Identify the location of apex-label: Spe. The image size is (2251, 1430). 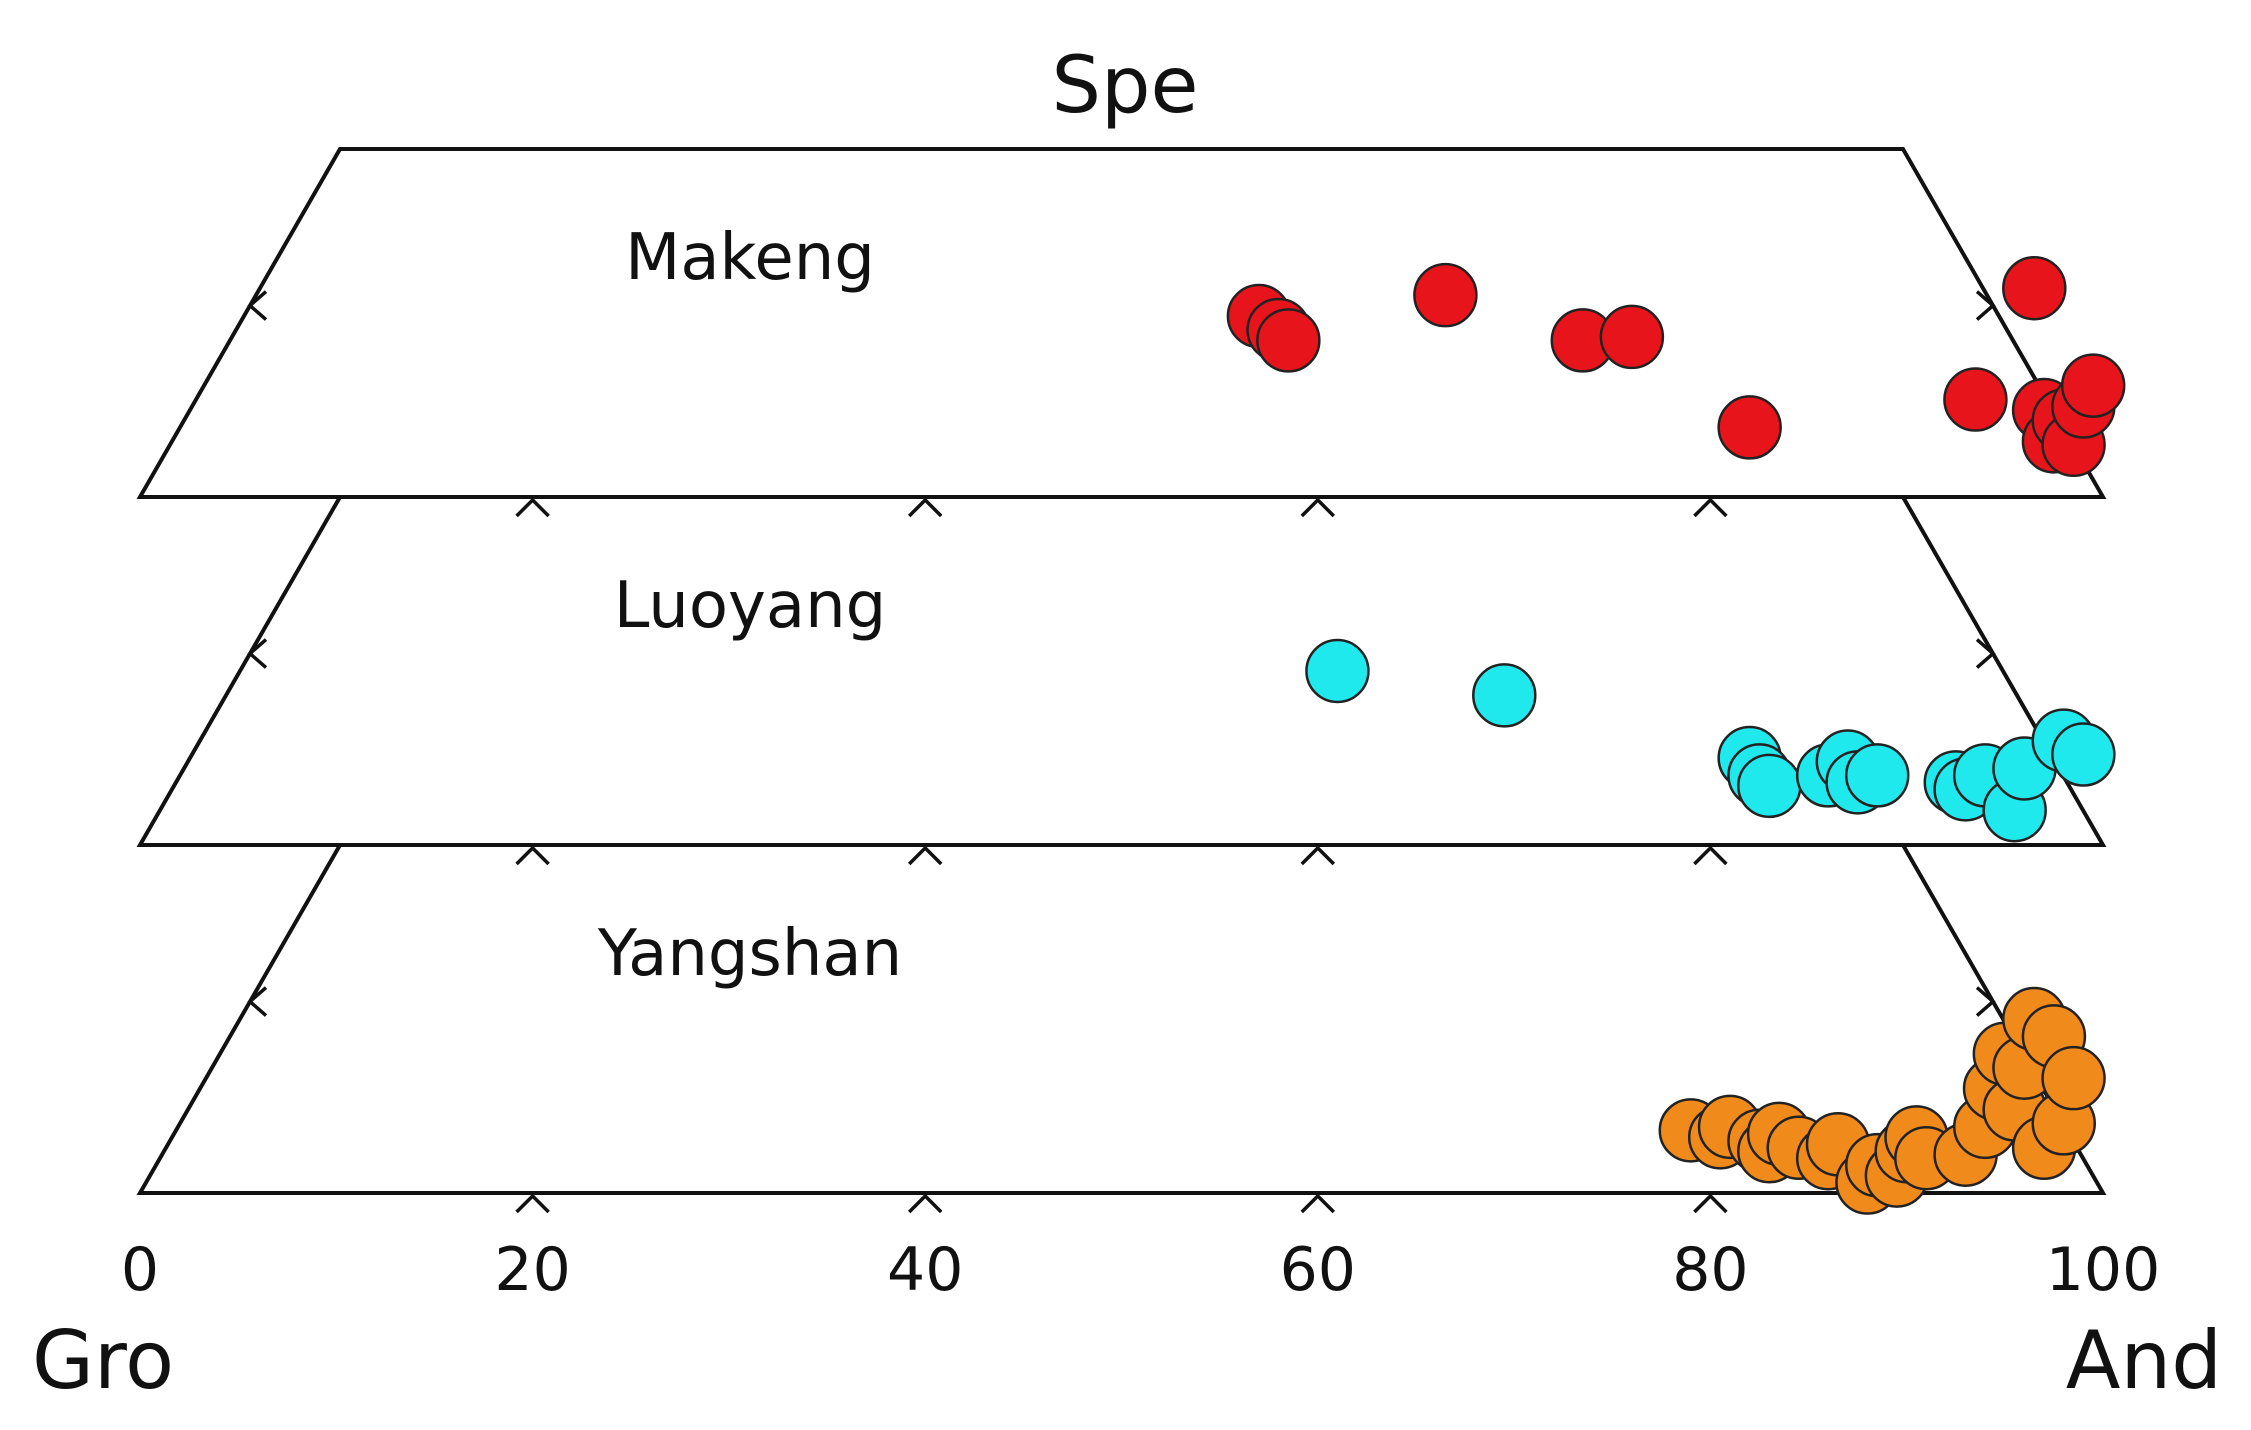
(1124, 86).